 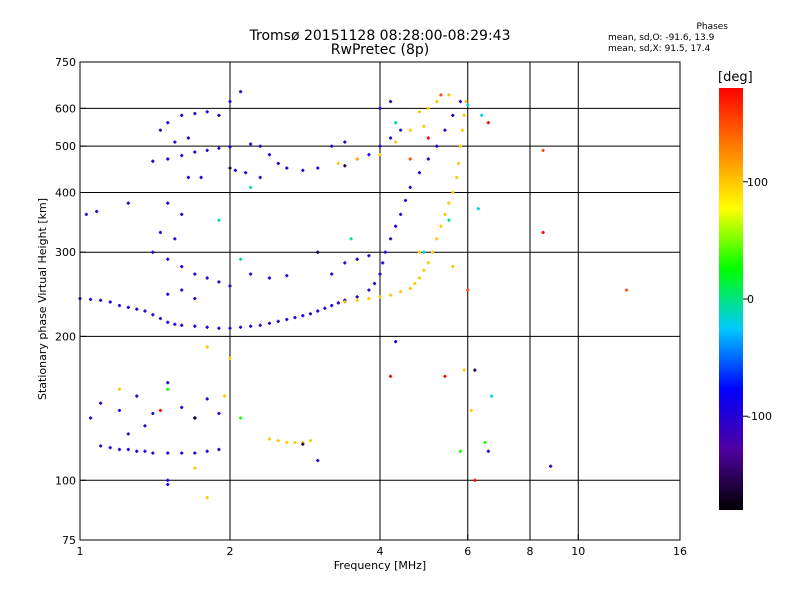 I want to click on x-tick-label: 4, so click(x=380, y=551).